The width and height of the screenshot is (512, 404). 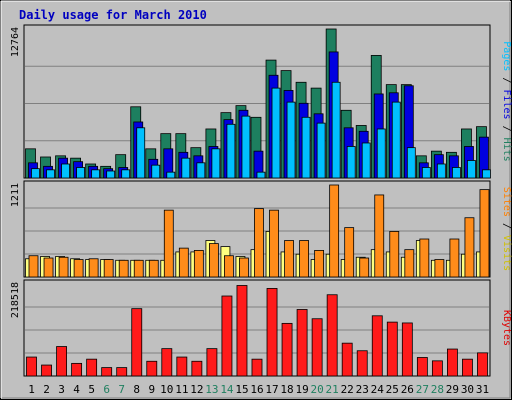 What do you see at coordinates (227, 389) in the screenshot?
I see `x-tick-label: 14` at bounding box center [227, 389].